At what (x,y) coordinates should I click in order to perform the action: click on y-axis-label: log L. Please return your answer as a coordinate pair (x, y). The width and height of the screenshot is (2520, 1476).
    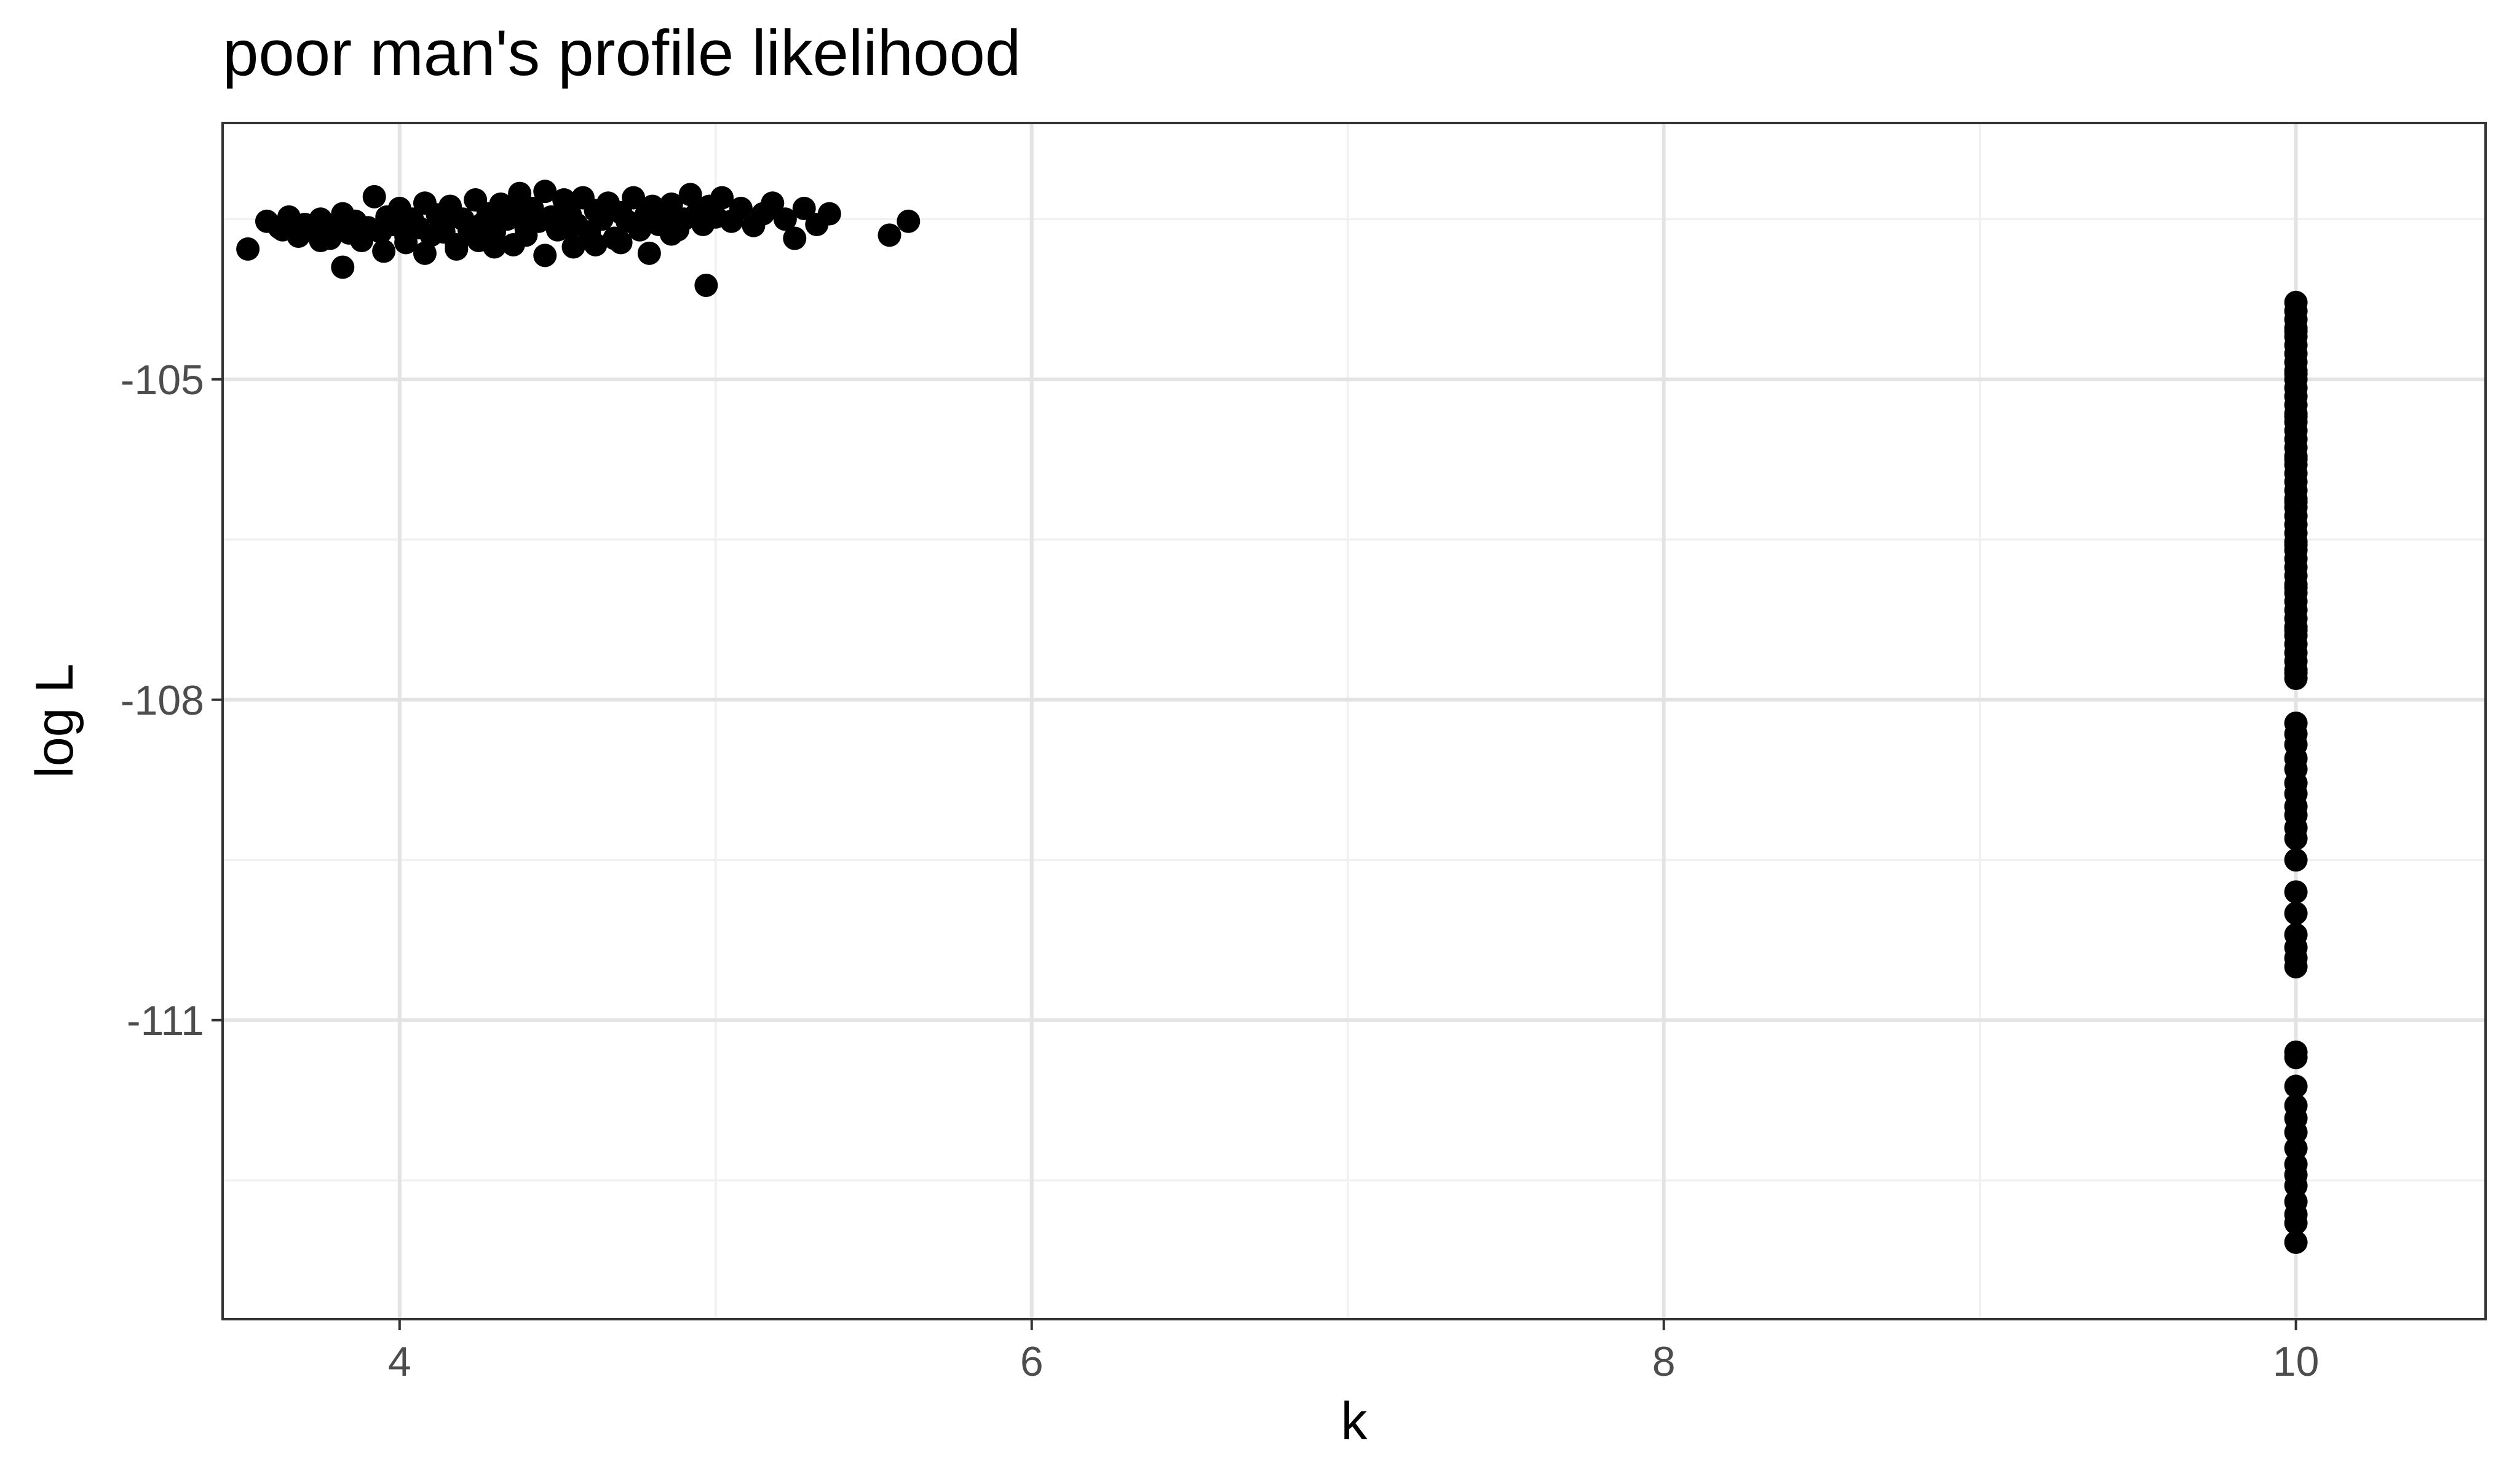
    Looking at the image, I should click on (54, 721).